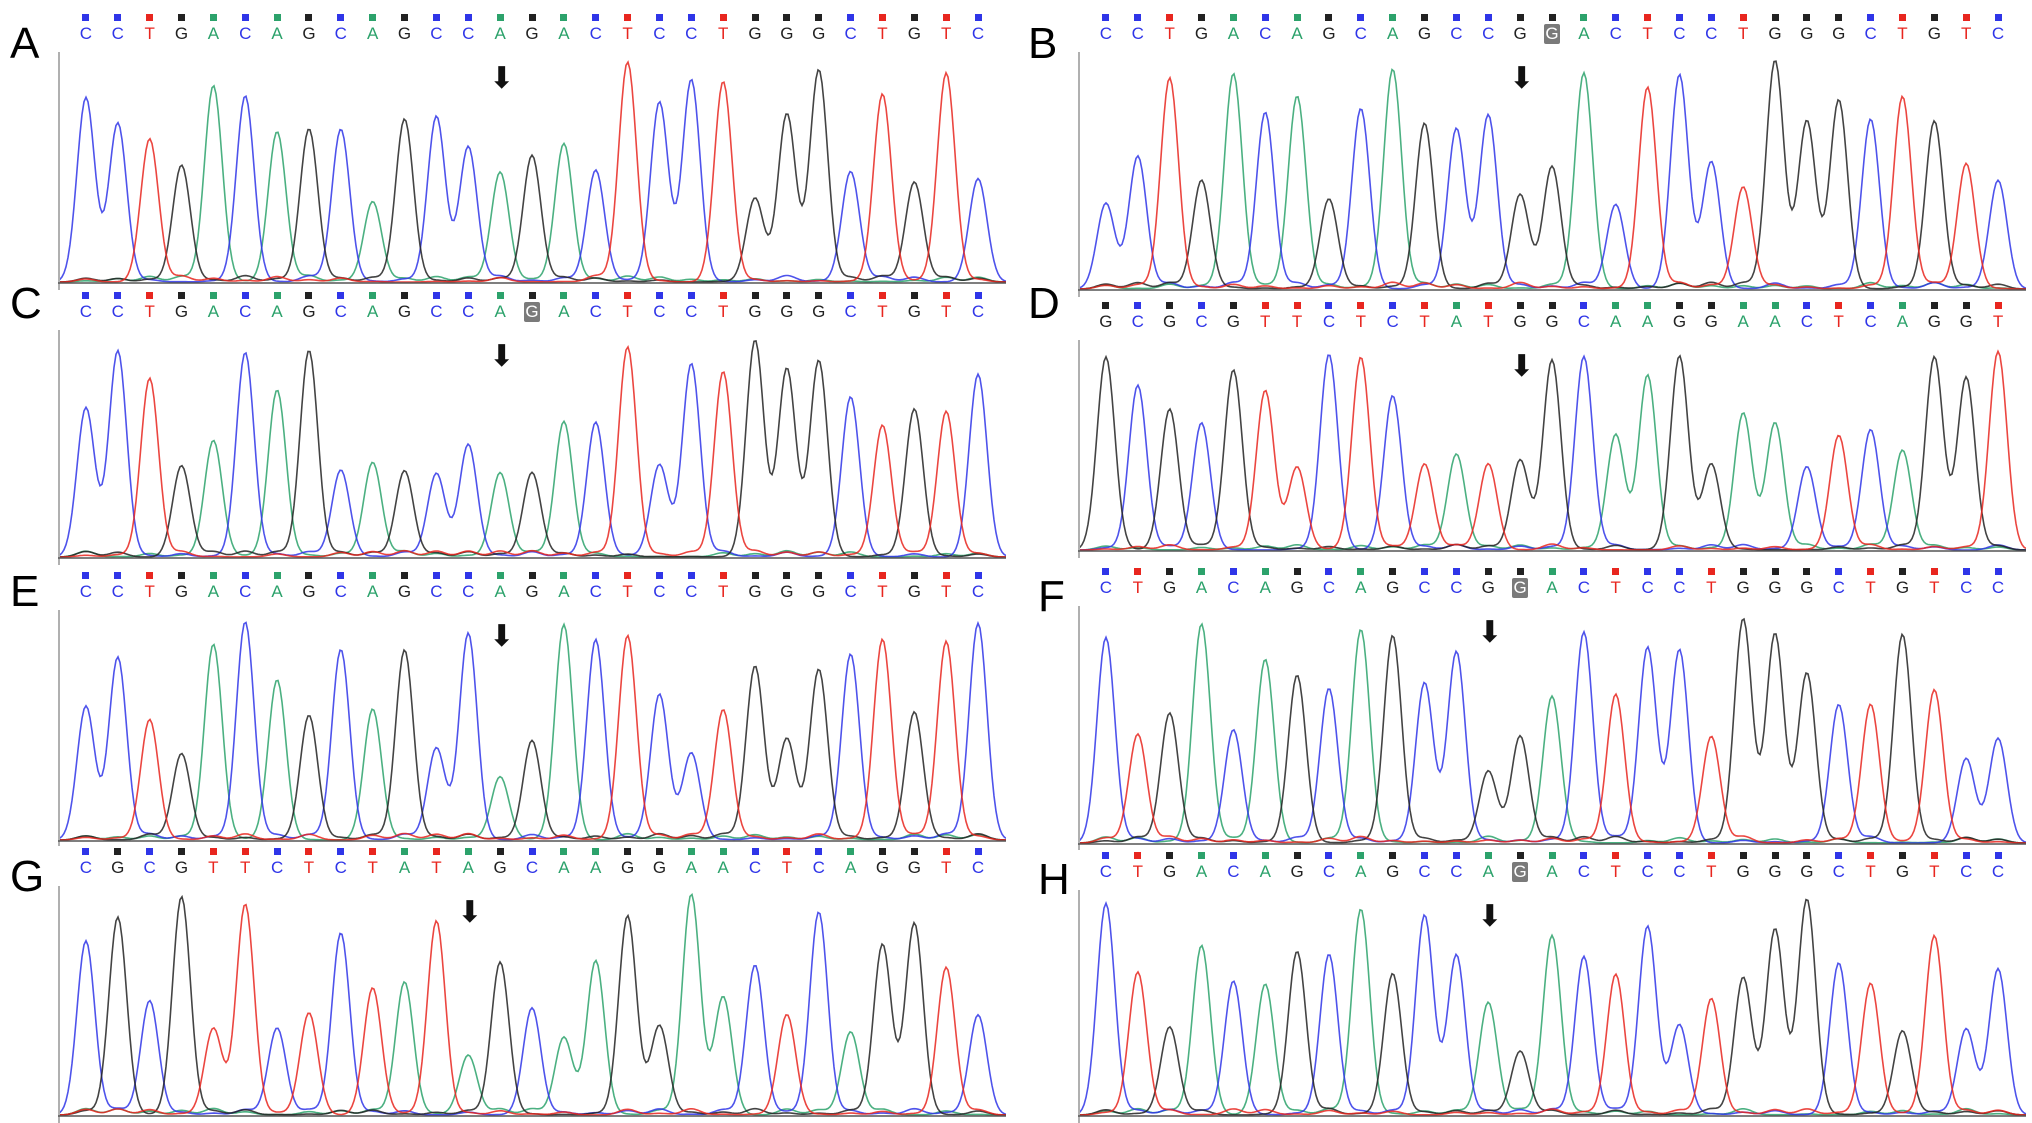 This screenshot has width=2032, height=1123. I want to click on trace-line-t, so click(1552, 450).